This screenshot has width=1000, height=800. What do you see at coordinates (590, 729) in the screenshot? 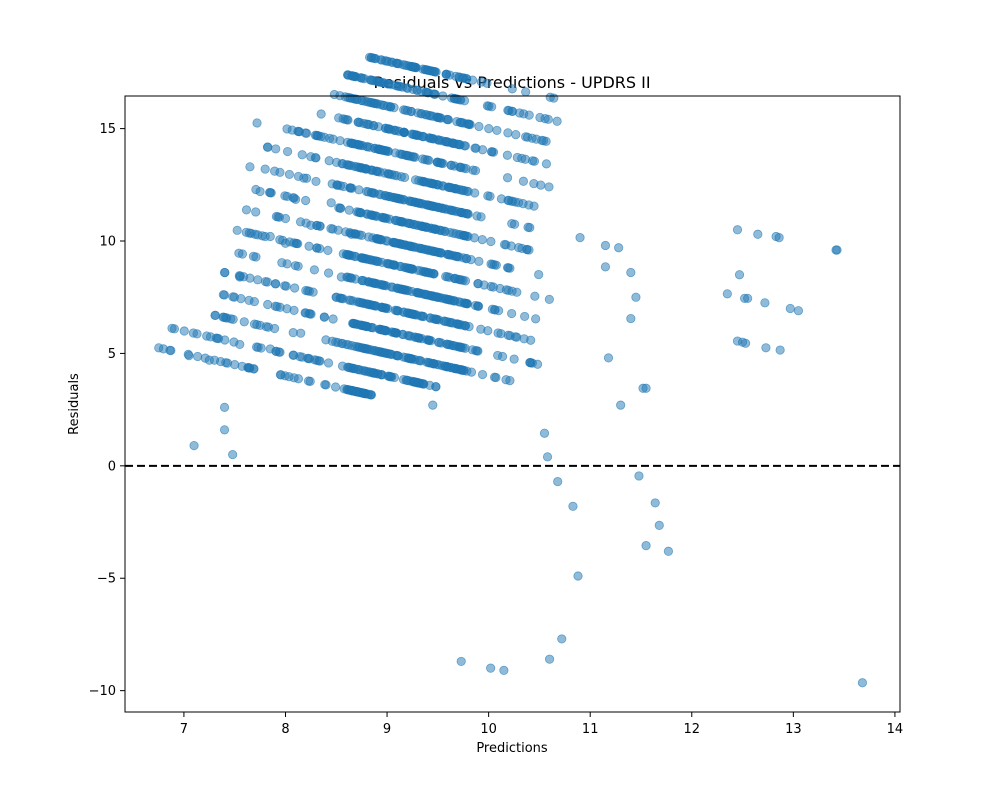
I see `x-tick-label: 11` at bounding box center [590, 729].